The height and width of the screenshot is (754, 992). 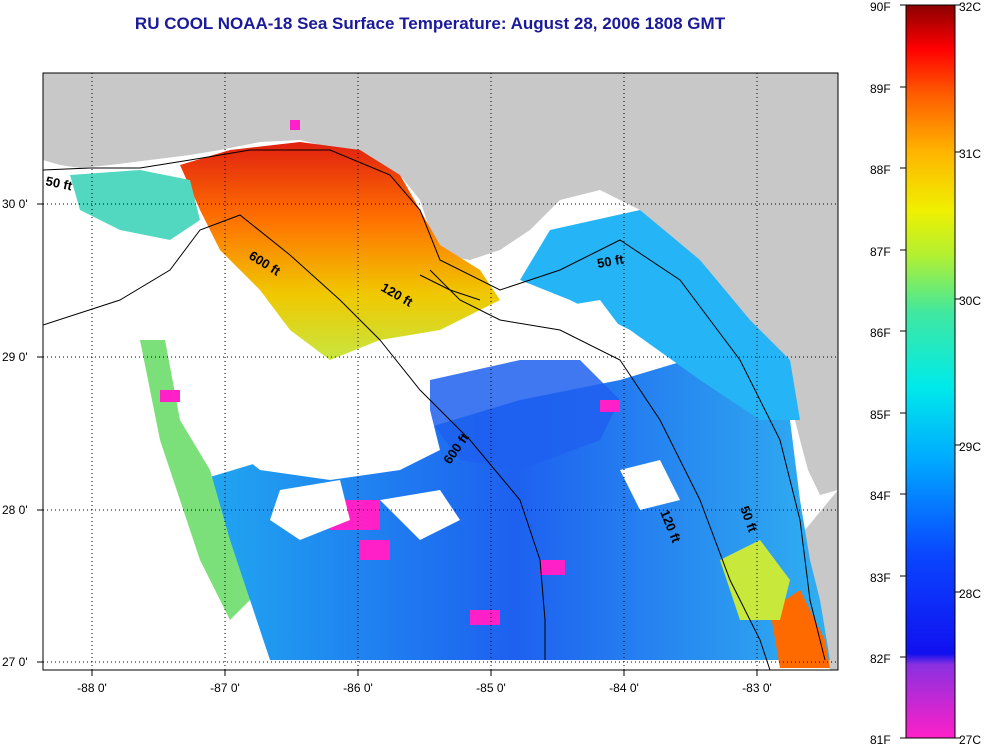 I want to click on colorbar-label-87f: 87F, so click(x=880, y=252).